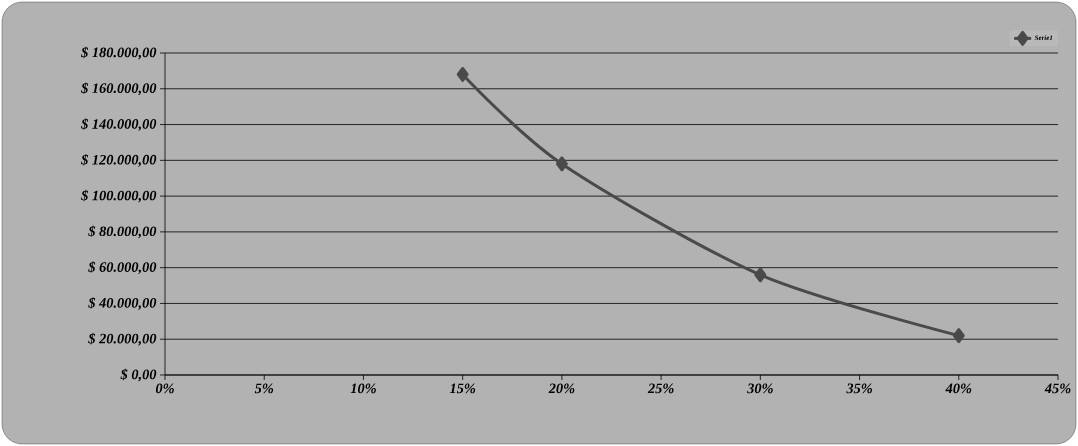 This screenshot has height=446, width=1078. I want to click on y-tick-label: $ 120.000,00, so click(118, 160).